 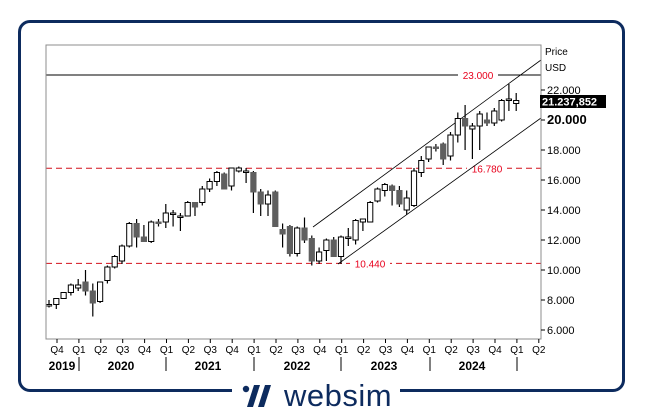 I want to click on brand-name: websim, so click(x=338, y=395).